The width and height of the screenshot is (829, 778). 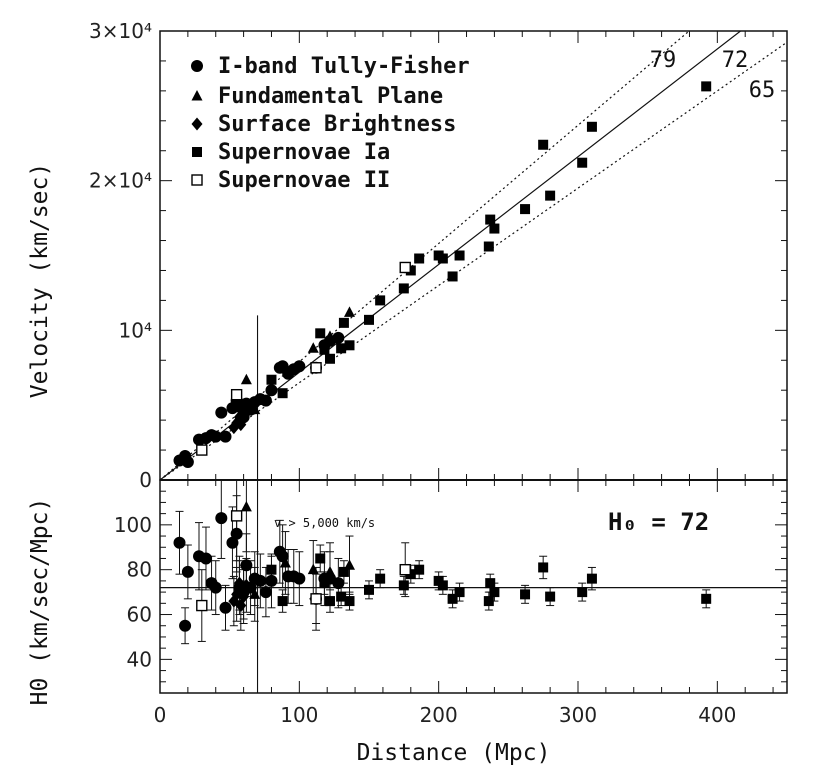 What do you see at coordinates (443, 562) in the screenshot?
I see `error-bars-layer` at bounding box center [443, 562].